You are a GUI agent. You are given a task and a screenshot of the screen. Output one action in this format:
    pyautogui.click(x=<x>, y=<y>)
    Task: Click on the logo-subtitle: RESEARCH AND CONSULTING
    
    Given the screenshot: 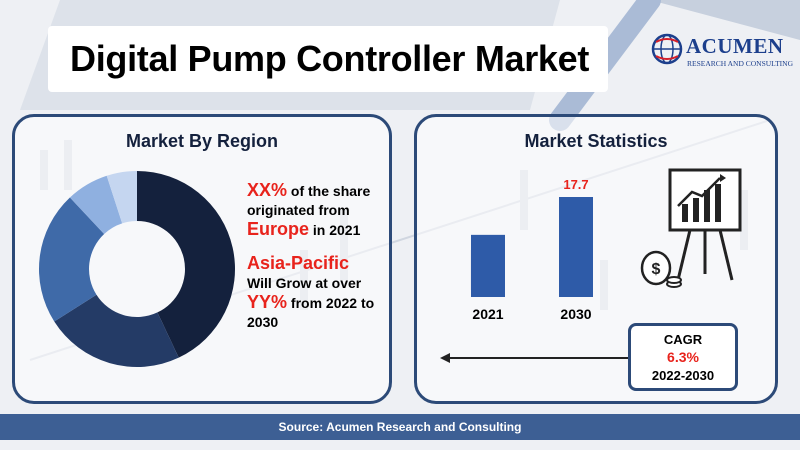 What is the action you would take?
    pyautogui.click(x=740, y=63)
    